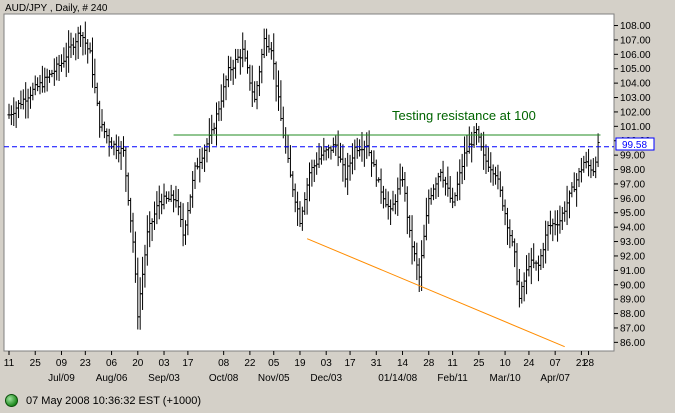  I want to click on connection-status-icon, so click(11, 400).